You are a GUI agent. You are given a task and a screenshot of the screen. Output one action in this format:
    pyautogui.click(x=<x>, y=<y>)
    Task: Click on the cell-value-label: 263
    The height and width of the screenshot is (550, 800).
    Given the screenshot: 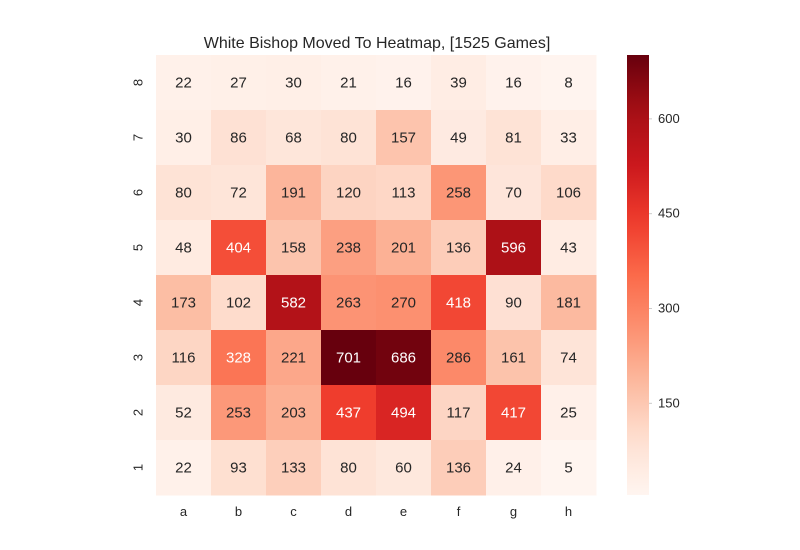 What is the action you would take?
    pyautogui.click(x=348, y=303)
    